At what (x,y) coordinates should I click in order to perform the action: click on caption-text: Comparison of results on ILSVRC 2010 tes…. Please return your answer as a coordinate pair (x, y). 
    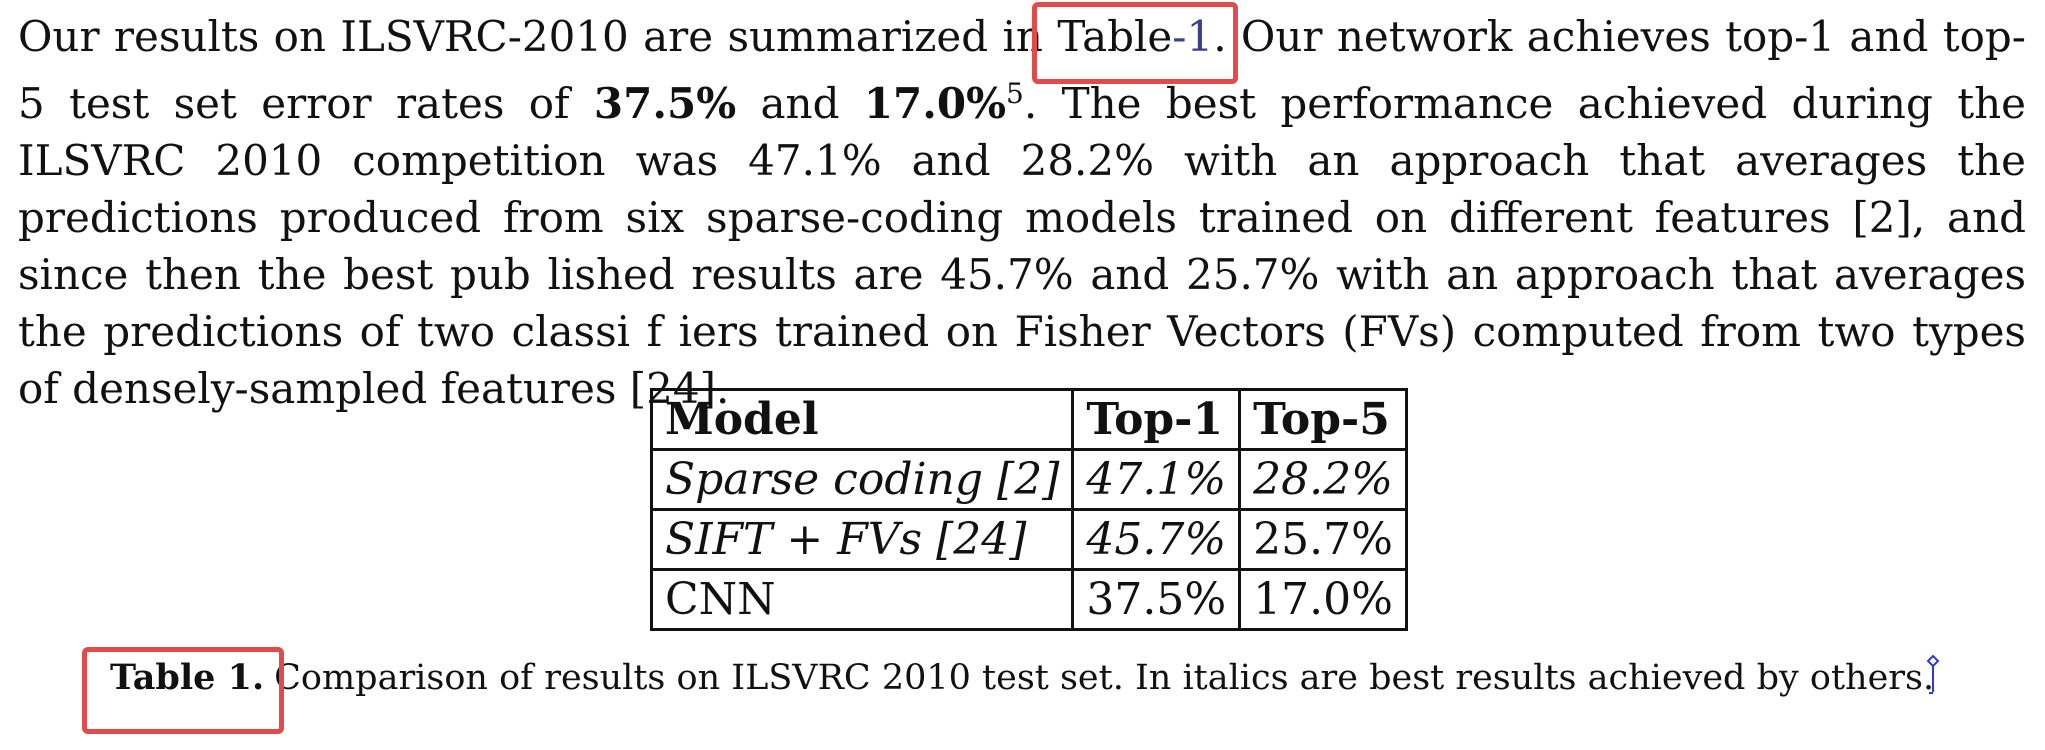
    Looking at the image, I should click on (1104, 678).